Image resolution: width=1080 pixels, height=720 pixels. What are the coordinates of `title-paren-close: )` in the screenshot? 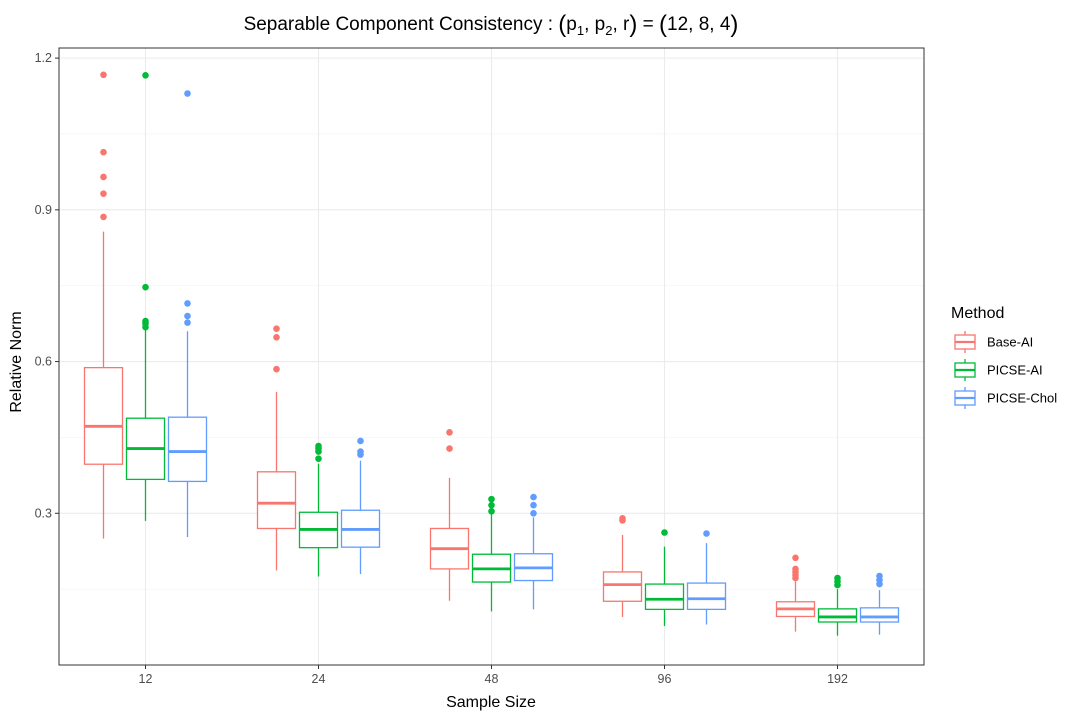 It's located at (633, 24).